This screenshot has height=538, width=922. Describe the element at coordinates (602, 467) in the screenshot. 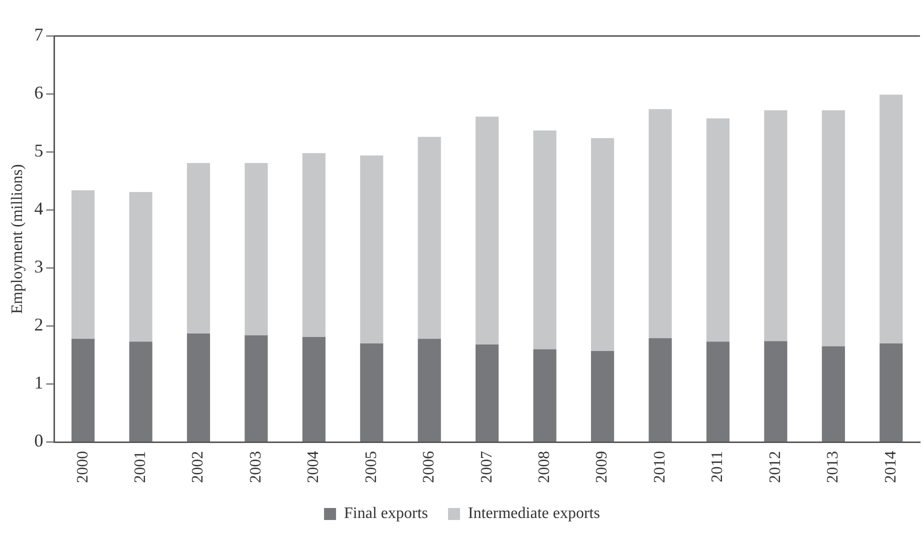

I see `x-tick-label: 2009` at that location.